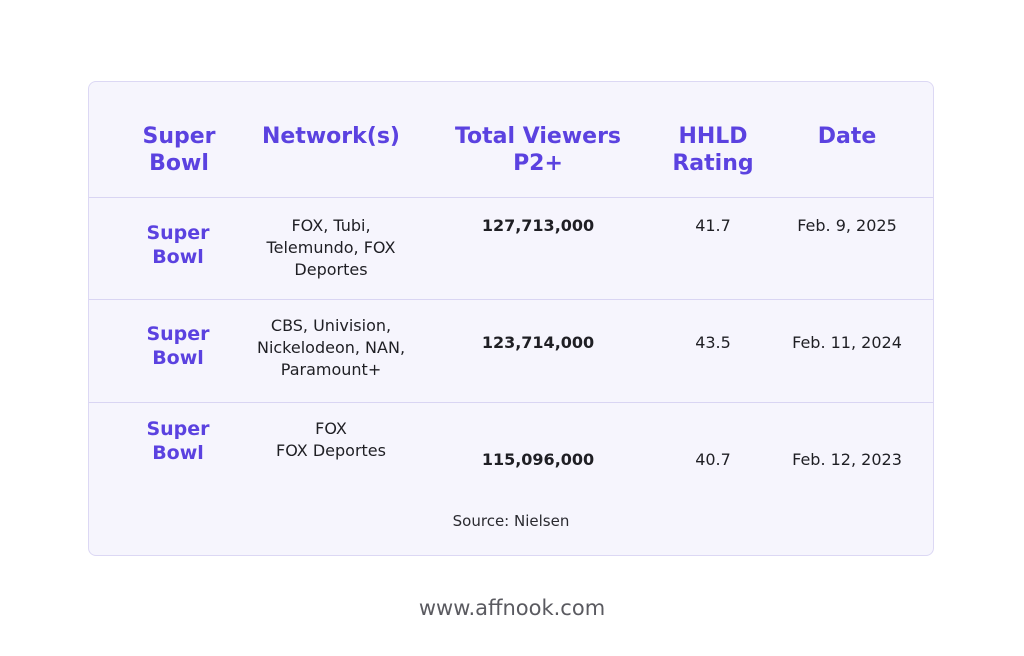 This screenshot has width=1024, height=656. What do you see at coordinates (178, 245) in the screenshot?
I see `row-1-event: Super Bowl` at bounding box center [178, 245].